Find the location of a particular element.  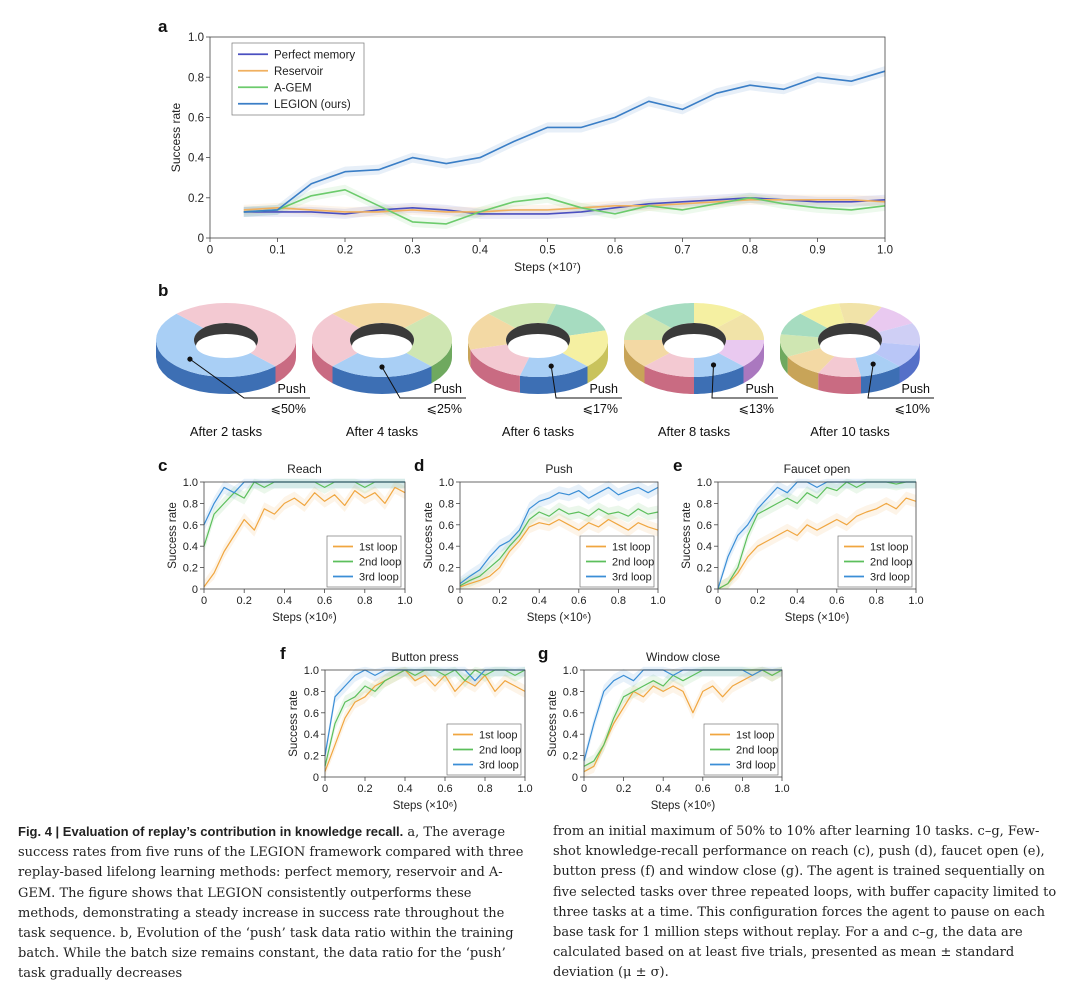

push-segment-side is located at coordinates (719, 380).